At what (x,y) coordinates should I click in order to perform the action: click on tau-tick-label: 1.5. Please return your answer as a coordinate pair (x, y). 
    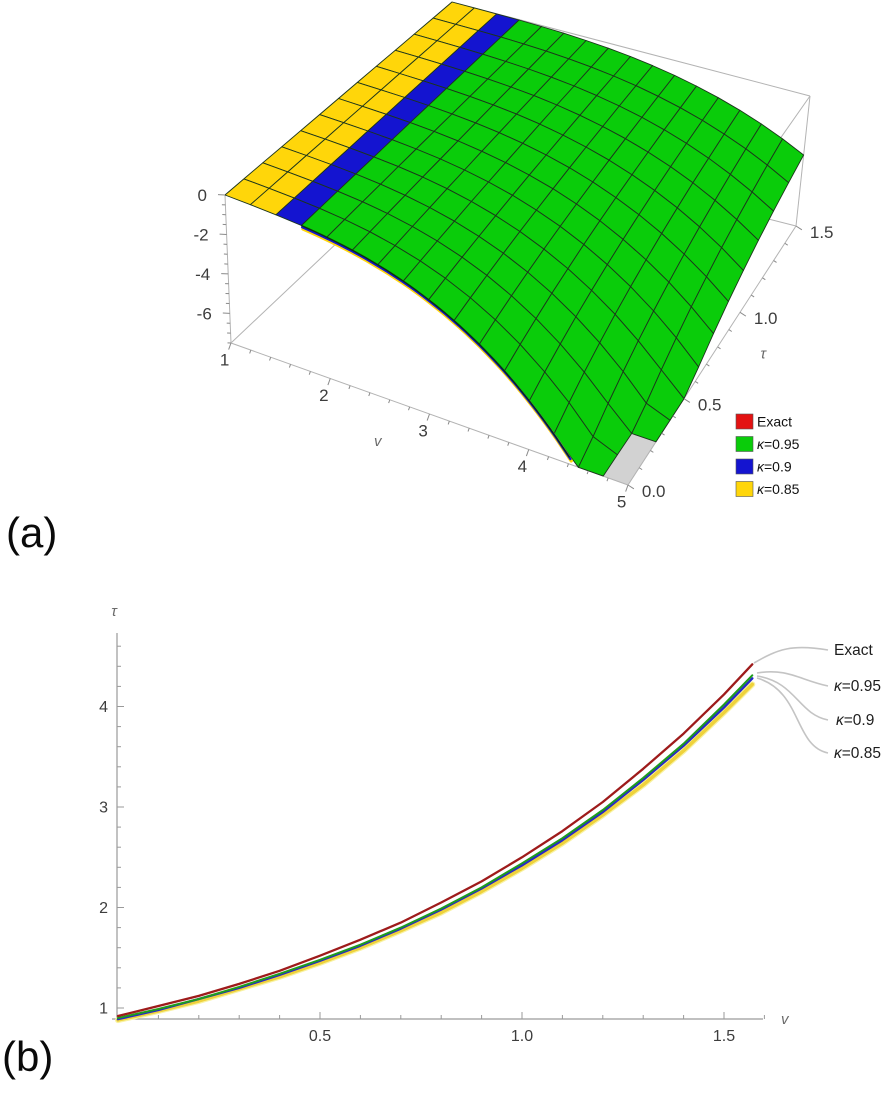
    Looking at the image, I should click on (822, 232).